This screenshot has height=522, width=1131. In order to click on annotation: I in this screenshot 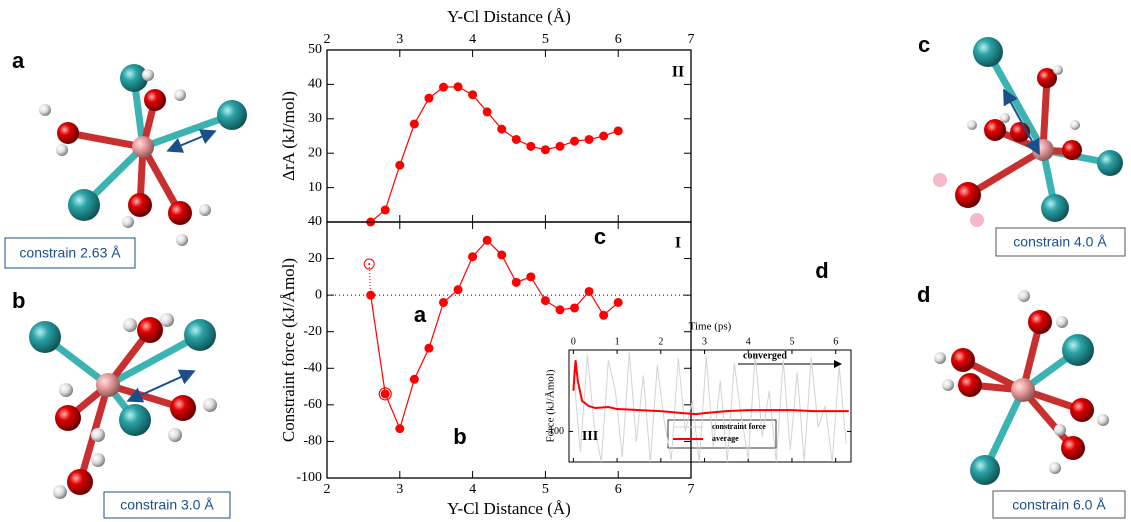, I will do `click(678, 243)`.